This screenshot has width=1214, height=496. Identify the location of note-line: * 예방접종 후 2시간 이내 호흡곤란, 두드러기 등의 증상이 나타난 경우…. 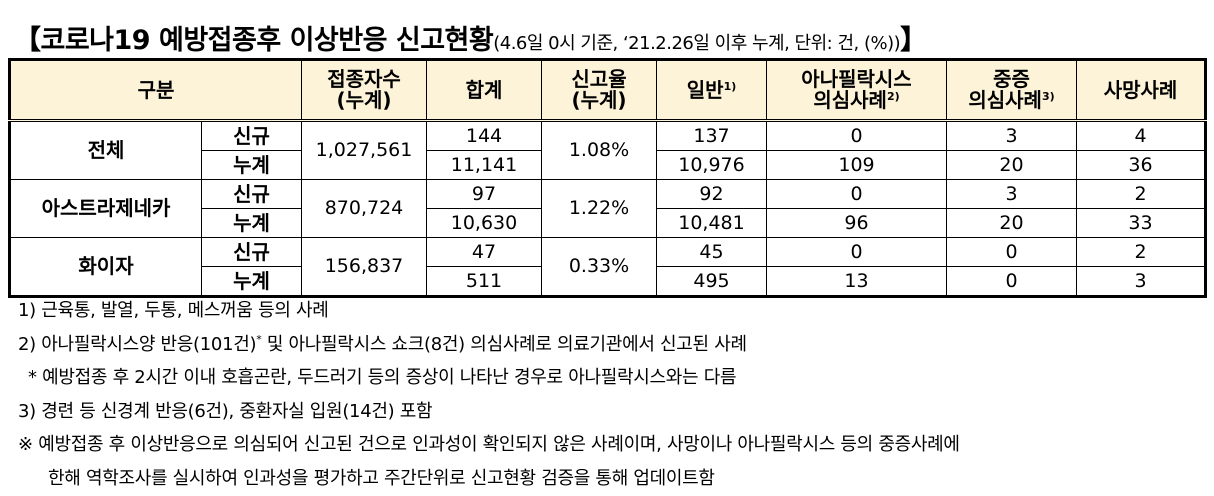
(613, 378).